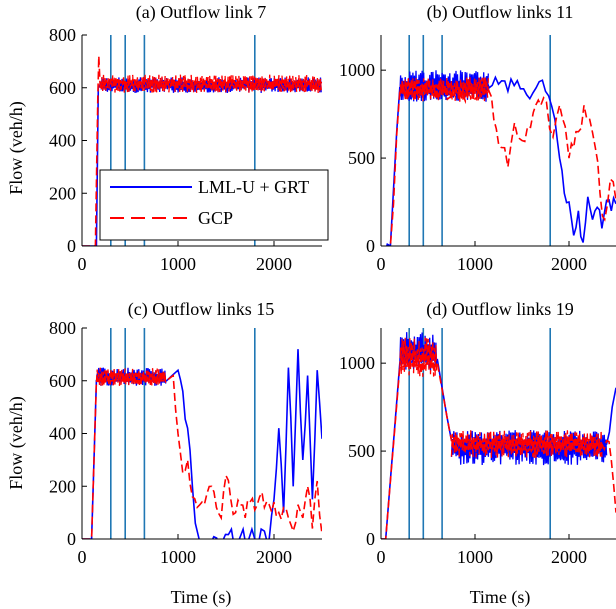  I want to click on legend: LML-U + GRT GCP, so click(214, 205).